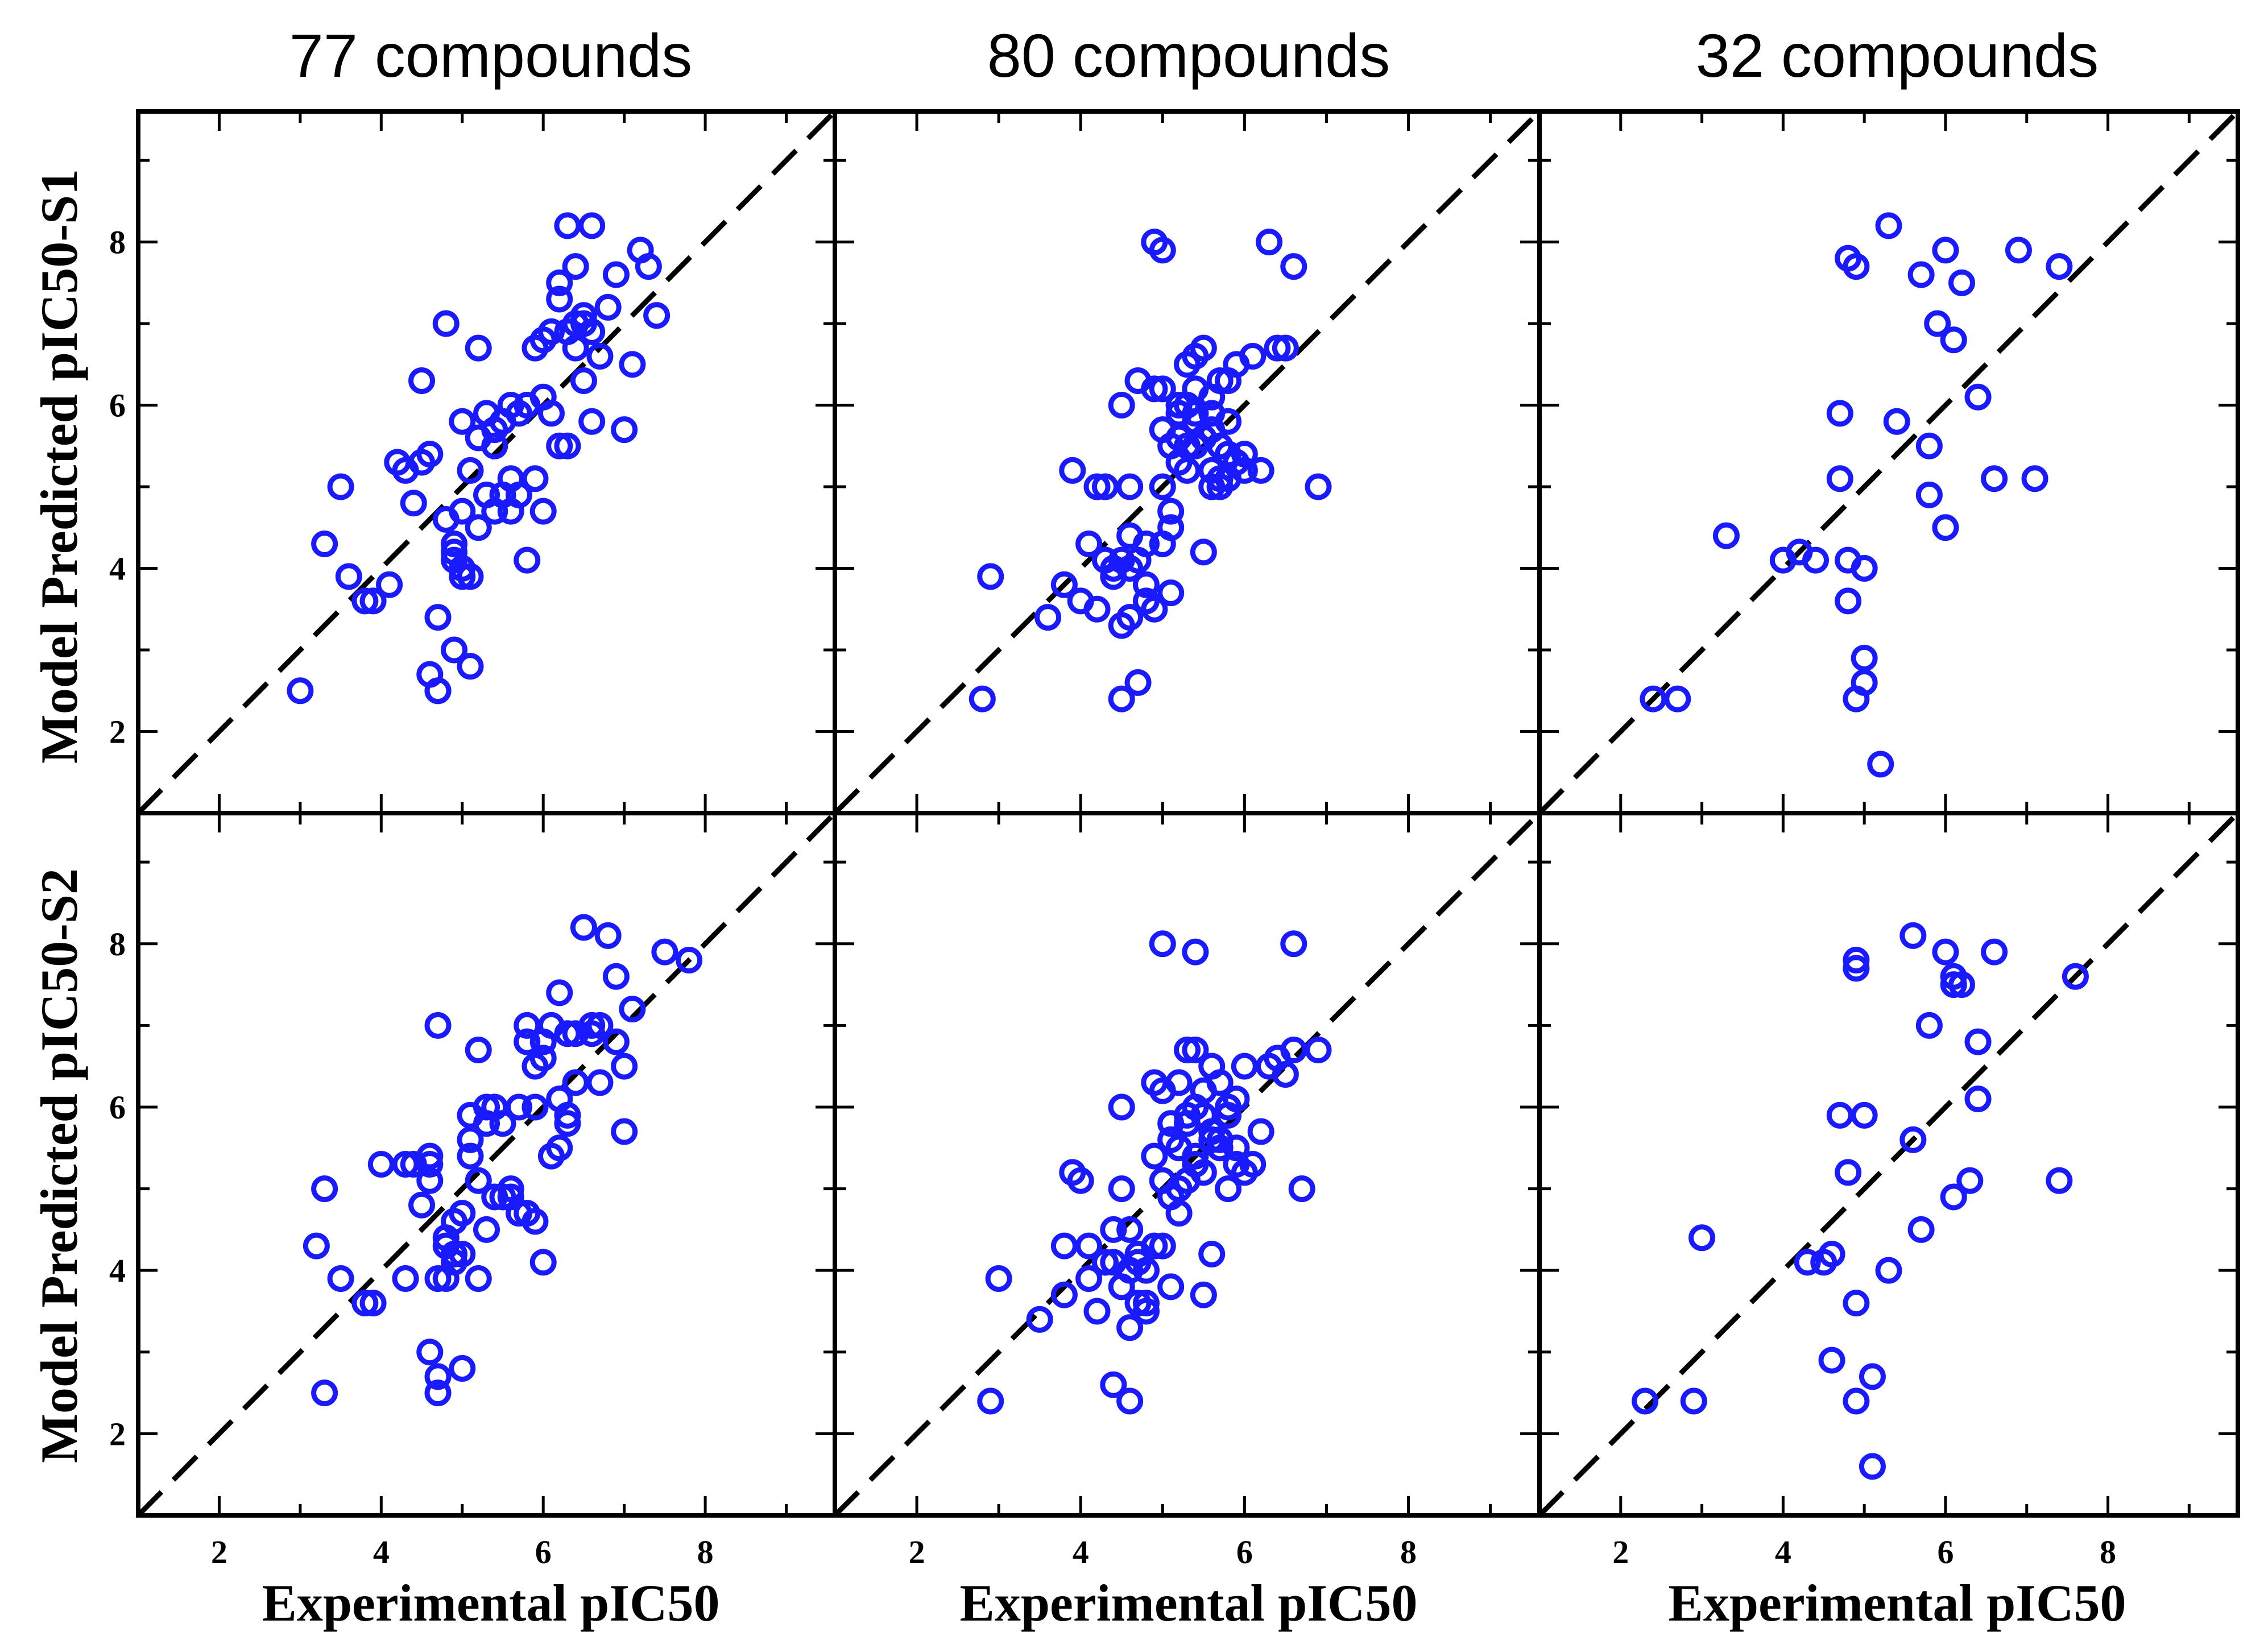 The image size is (2268, 1649). What do you see at coordinates (706, 1552) in the screenshot?
I see `x-tick-label: 8` at bounding box center [706, 1552].